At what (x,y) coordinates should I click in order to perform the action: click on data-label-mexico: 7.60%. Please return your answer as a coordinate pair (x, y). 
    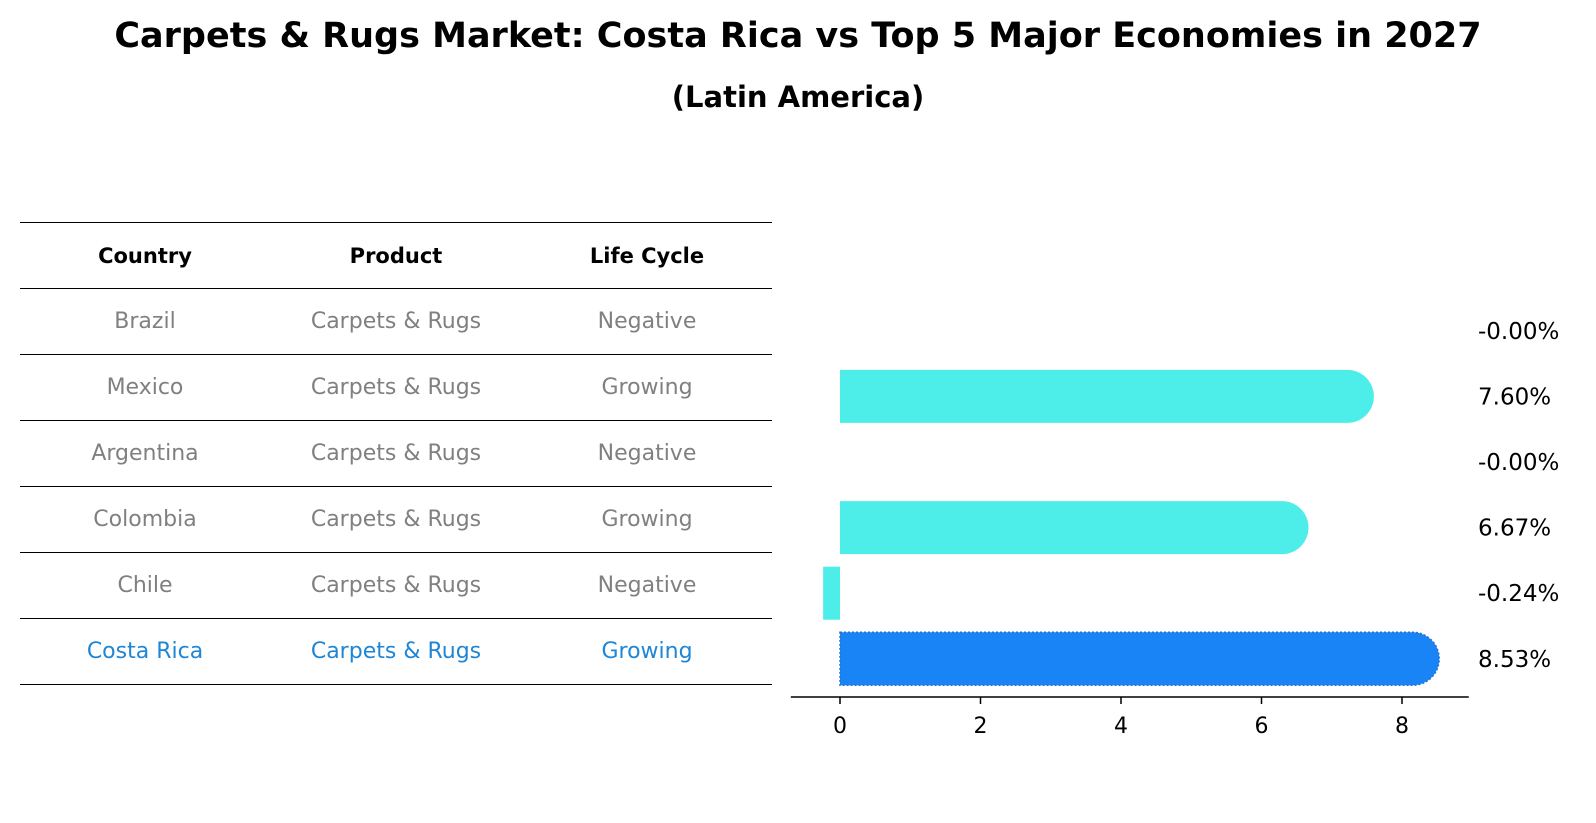
    Looking at the image, I should click on (1514, 397).